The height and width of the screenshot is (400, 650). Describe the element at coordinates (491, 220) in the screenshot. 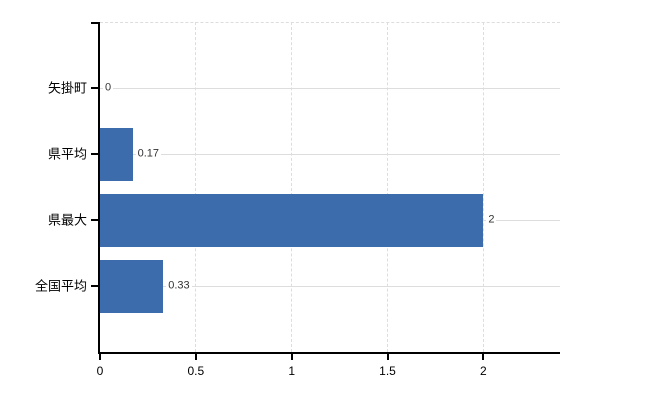

I see `bar-value-label: 2` at that location.